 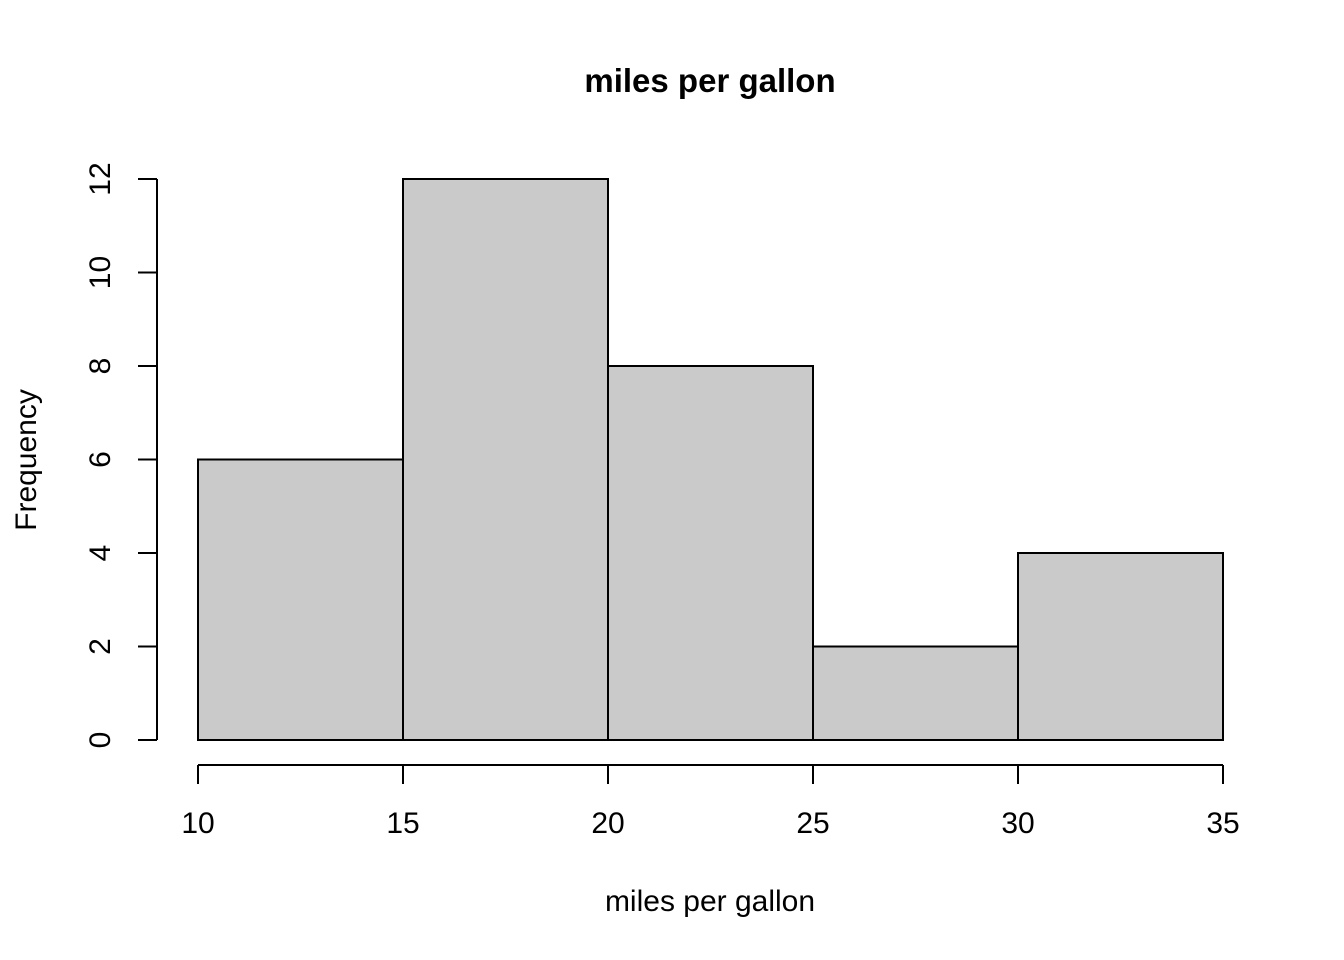 What do you see at coordinates (402, 823) in the screenshot?
I see `x-tick-label: 15` at bounding box center [402, 823].